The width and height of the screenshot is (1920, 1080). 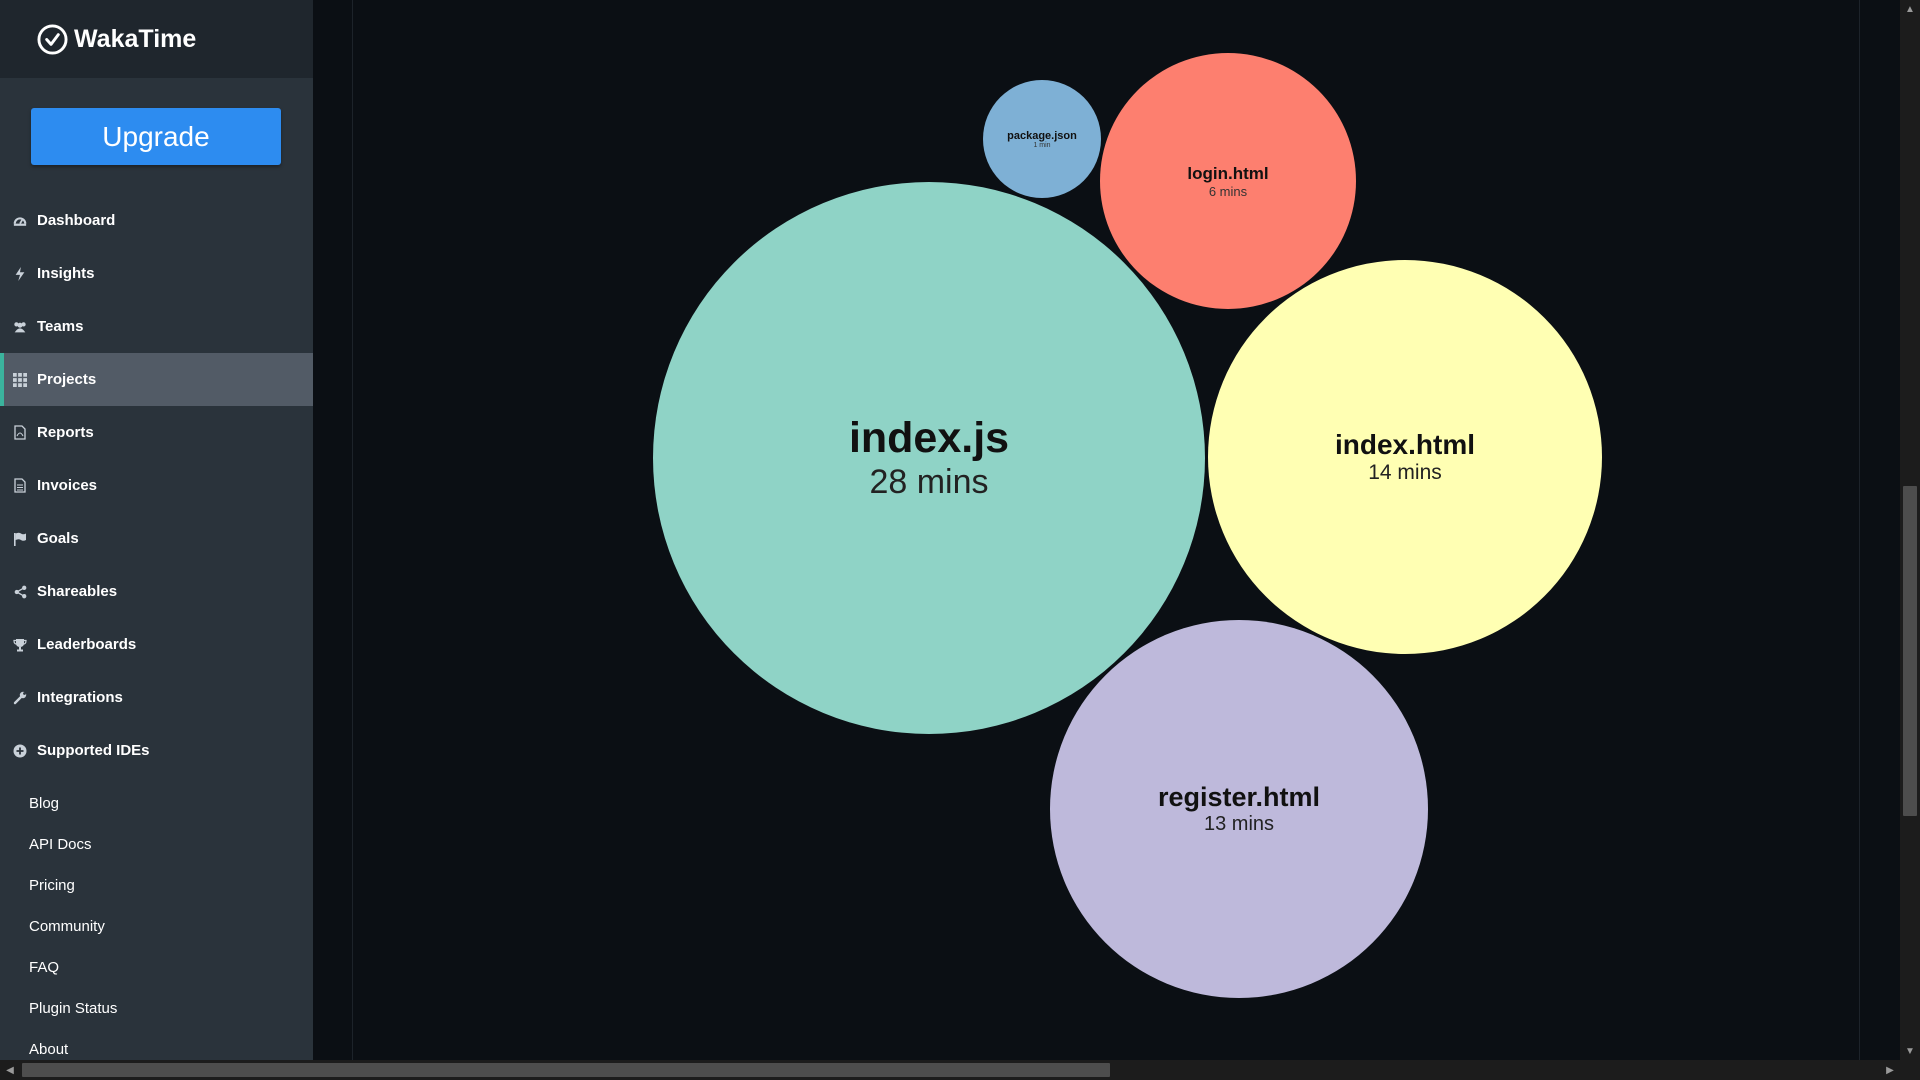 What do you see at coordinates (49, 1049) in the screenshot?
I see `link-about: About` at bounding box center [49, 1049].